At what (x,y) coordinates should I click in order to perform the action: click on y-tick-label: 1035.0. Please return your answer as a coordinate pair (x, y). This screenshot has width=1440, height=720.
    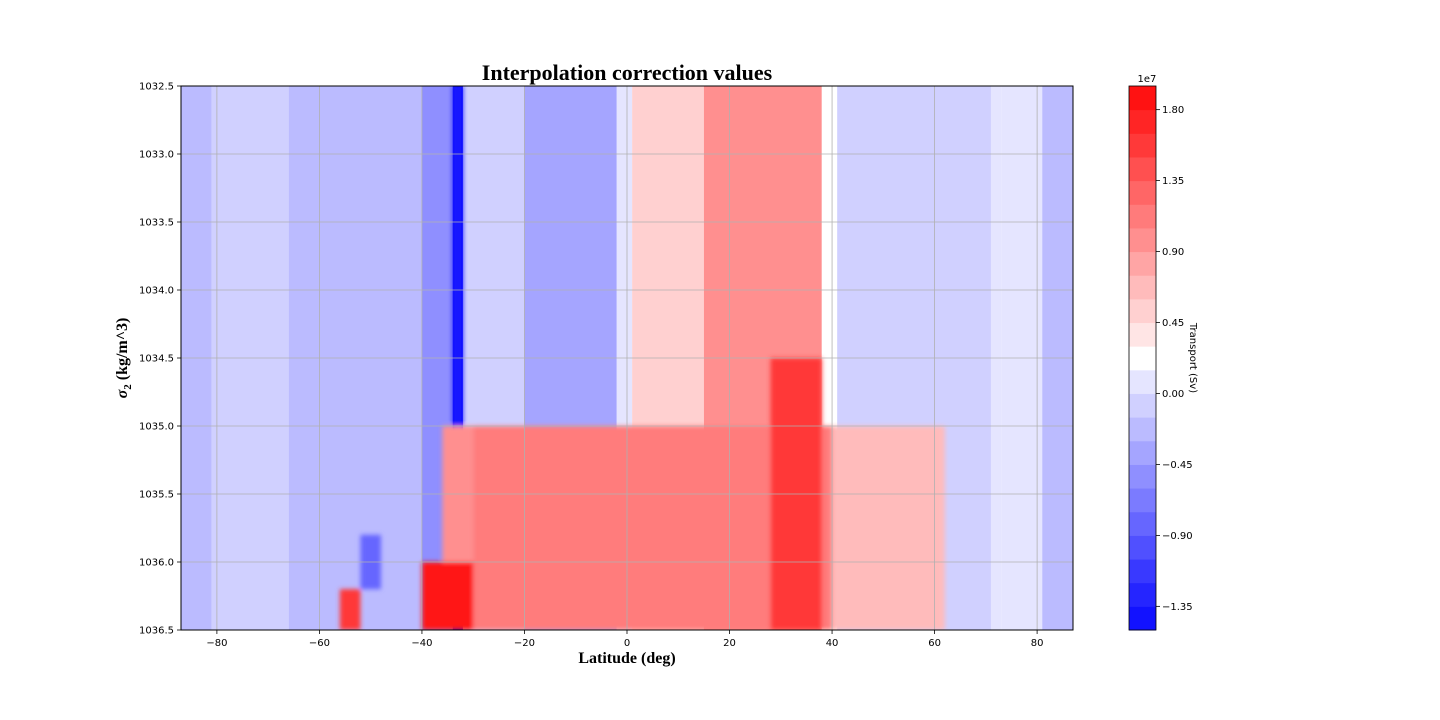
    Looking at the image, I should click on (156, 427).